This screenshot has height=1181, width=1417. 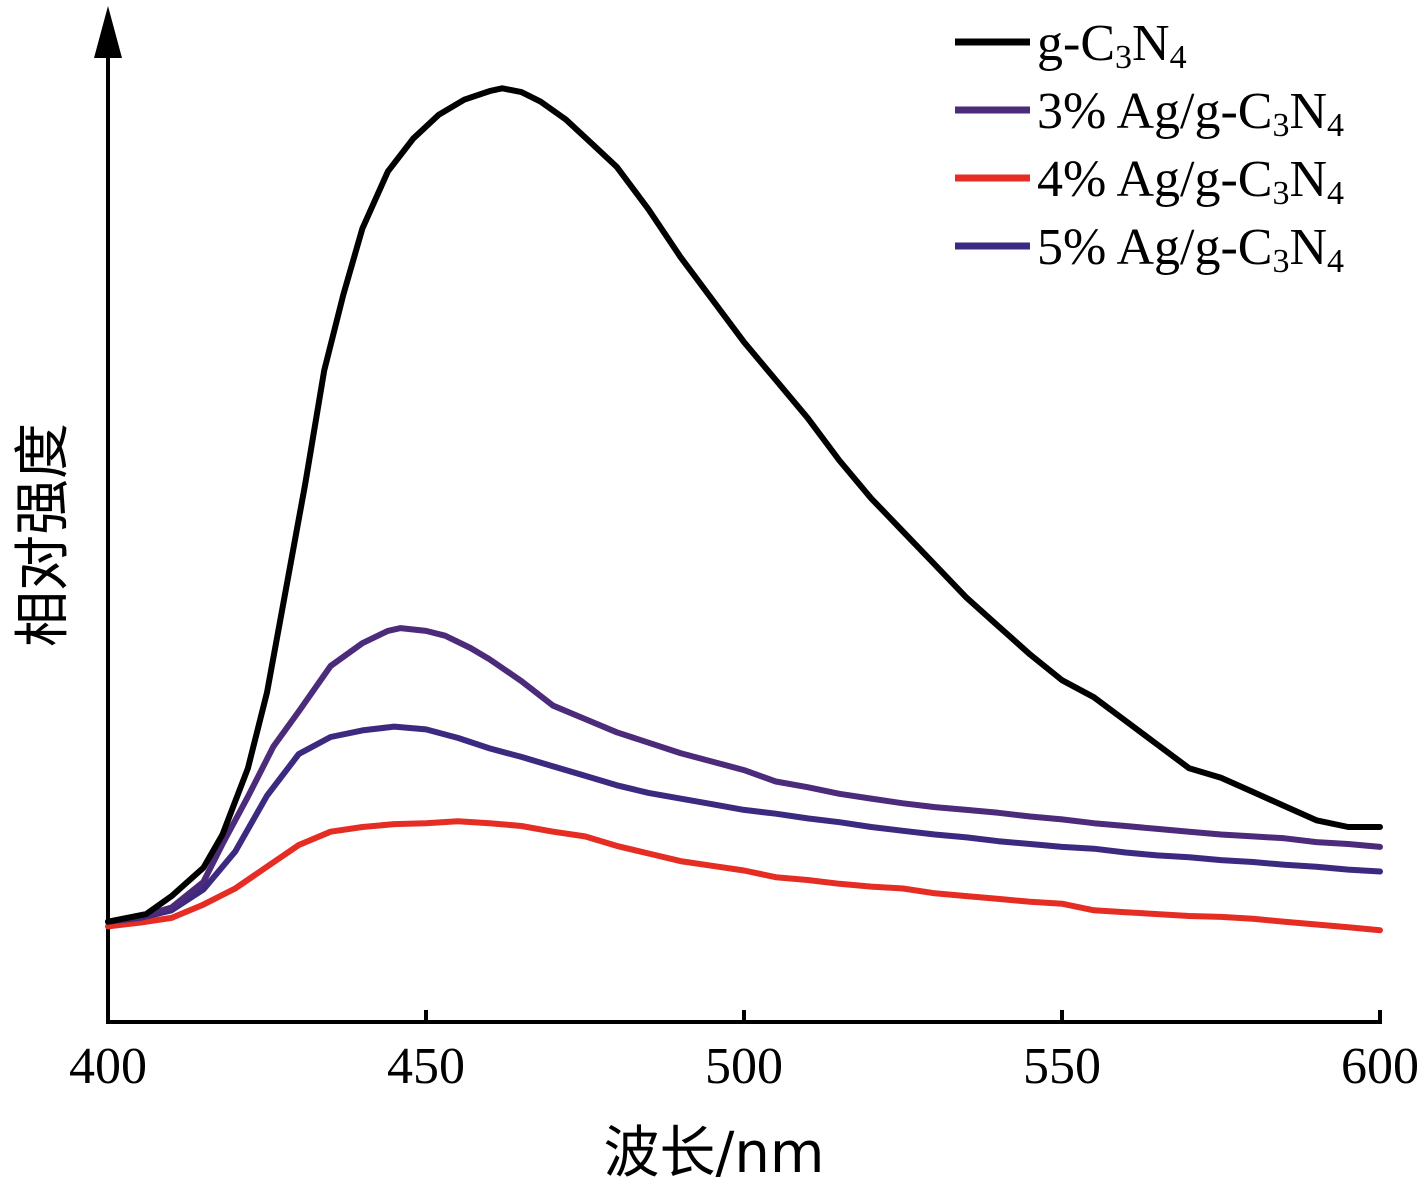 I want to click on legend-label: 3% Ag/g-C3N4, so click(x=1190, y=113).